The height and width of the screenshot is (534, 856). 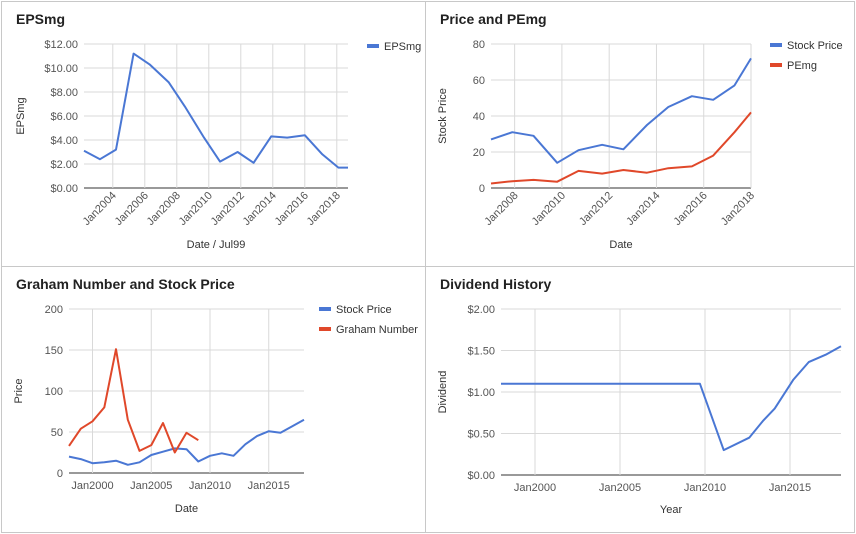 What do you see at coordinates (133, 401) in the screenshot?
I see `graham-graham-number-line` at bounding box center [133, 401].